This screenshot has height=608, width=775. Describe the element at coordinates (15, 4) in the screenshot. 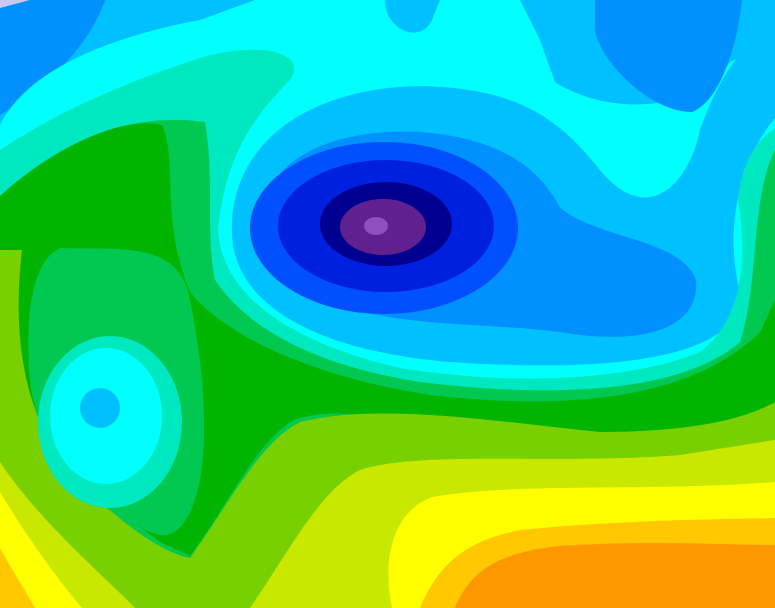

I see `top-left-lavender-patch` at that location.